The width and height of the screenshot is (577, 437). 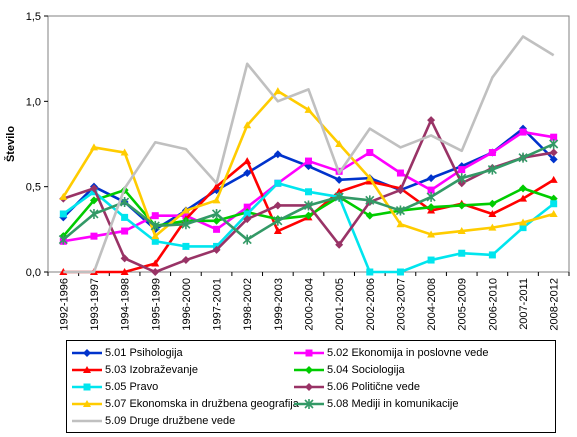 What do you see at coordinates (10, 144) in the screenshot?
I see `y-axis-label: Število` at bounding box center [10, 144].